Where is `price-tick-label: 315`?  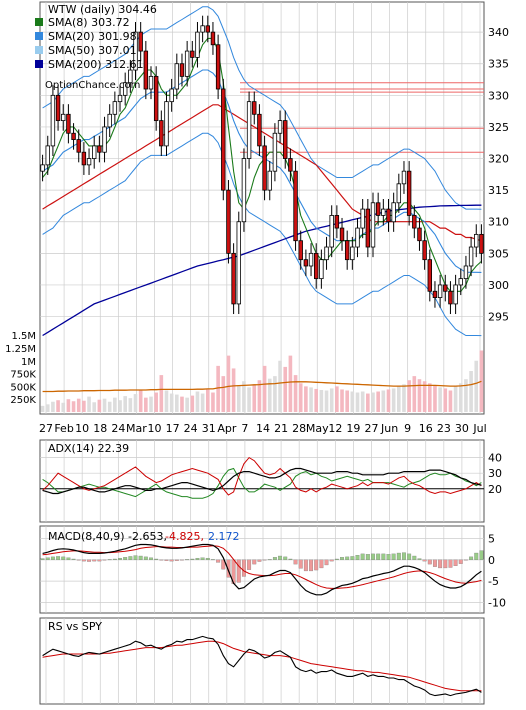
price-tick-label: 315 is located at coordinates (498, 190).